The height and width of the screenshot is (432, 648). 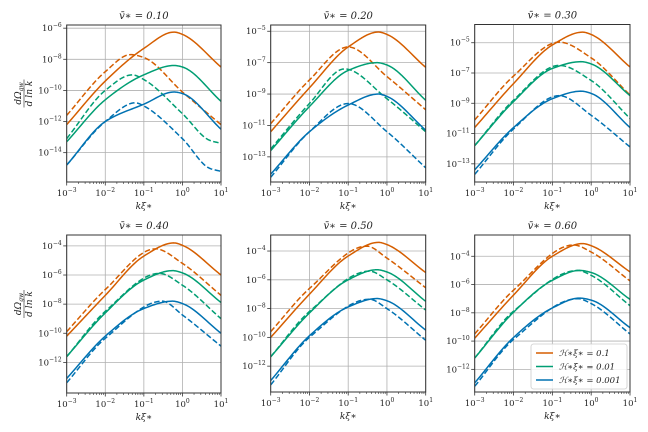 I want to click on subplot-title: v̄∗ = 0.40, so click(x=144, y=226).